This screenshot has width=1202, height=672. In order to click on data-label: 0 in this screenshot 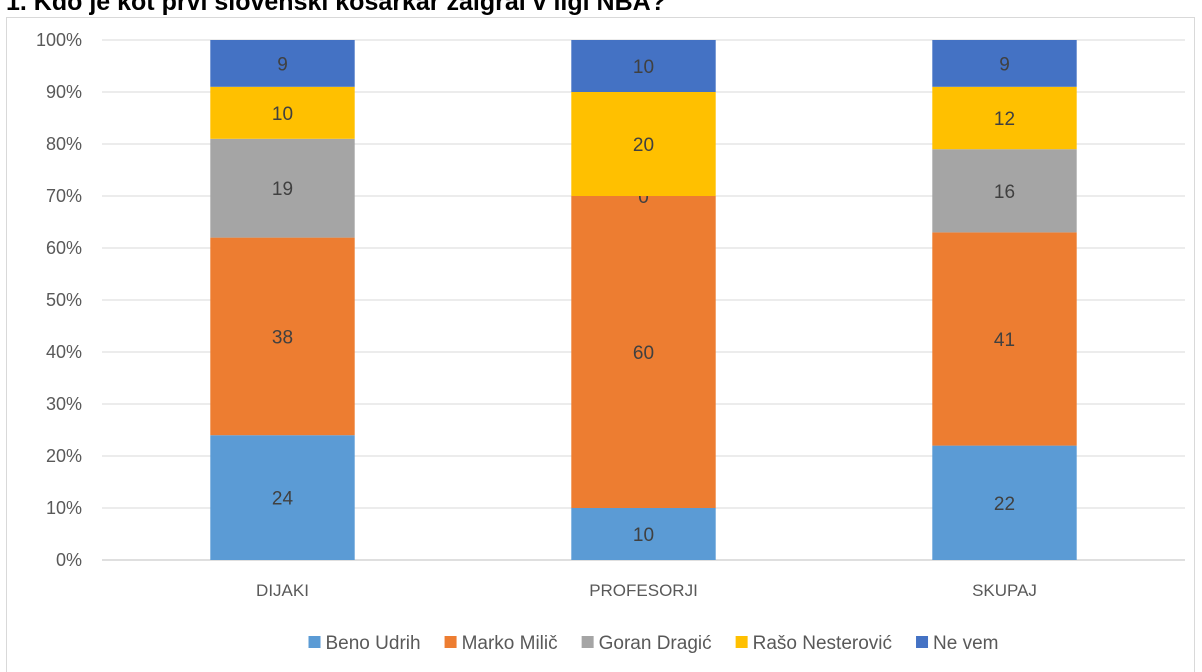, I will do `click(643, 197)`.